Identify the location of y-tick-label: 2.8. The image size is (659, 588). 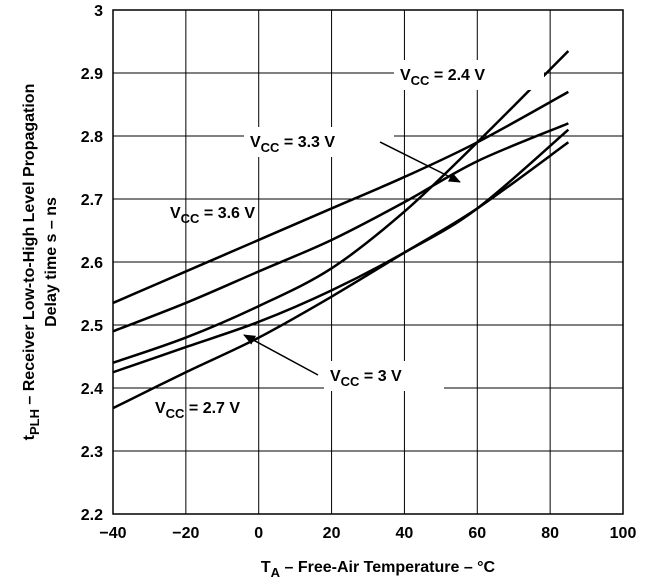
(92, 137).